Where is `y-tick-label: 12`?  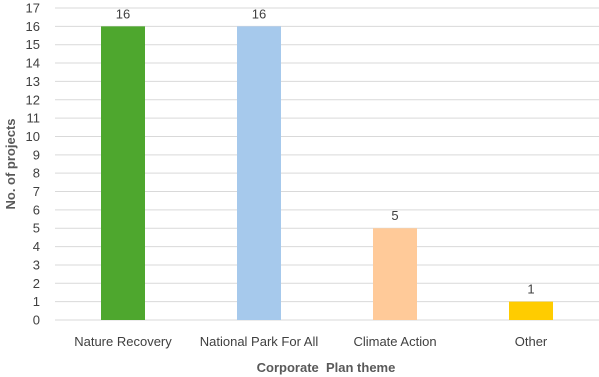 y-tick-label: 12 is located at coordinates (33, 99).